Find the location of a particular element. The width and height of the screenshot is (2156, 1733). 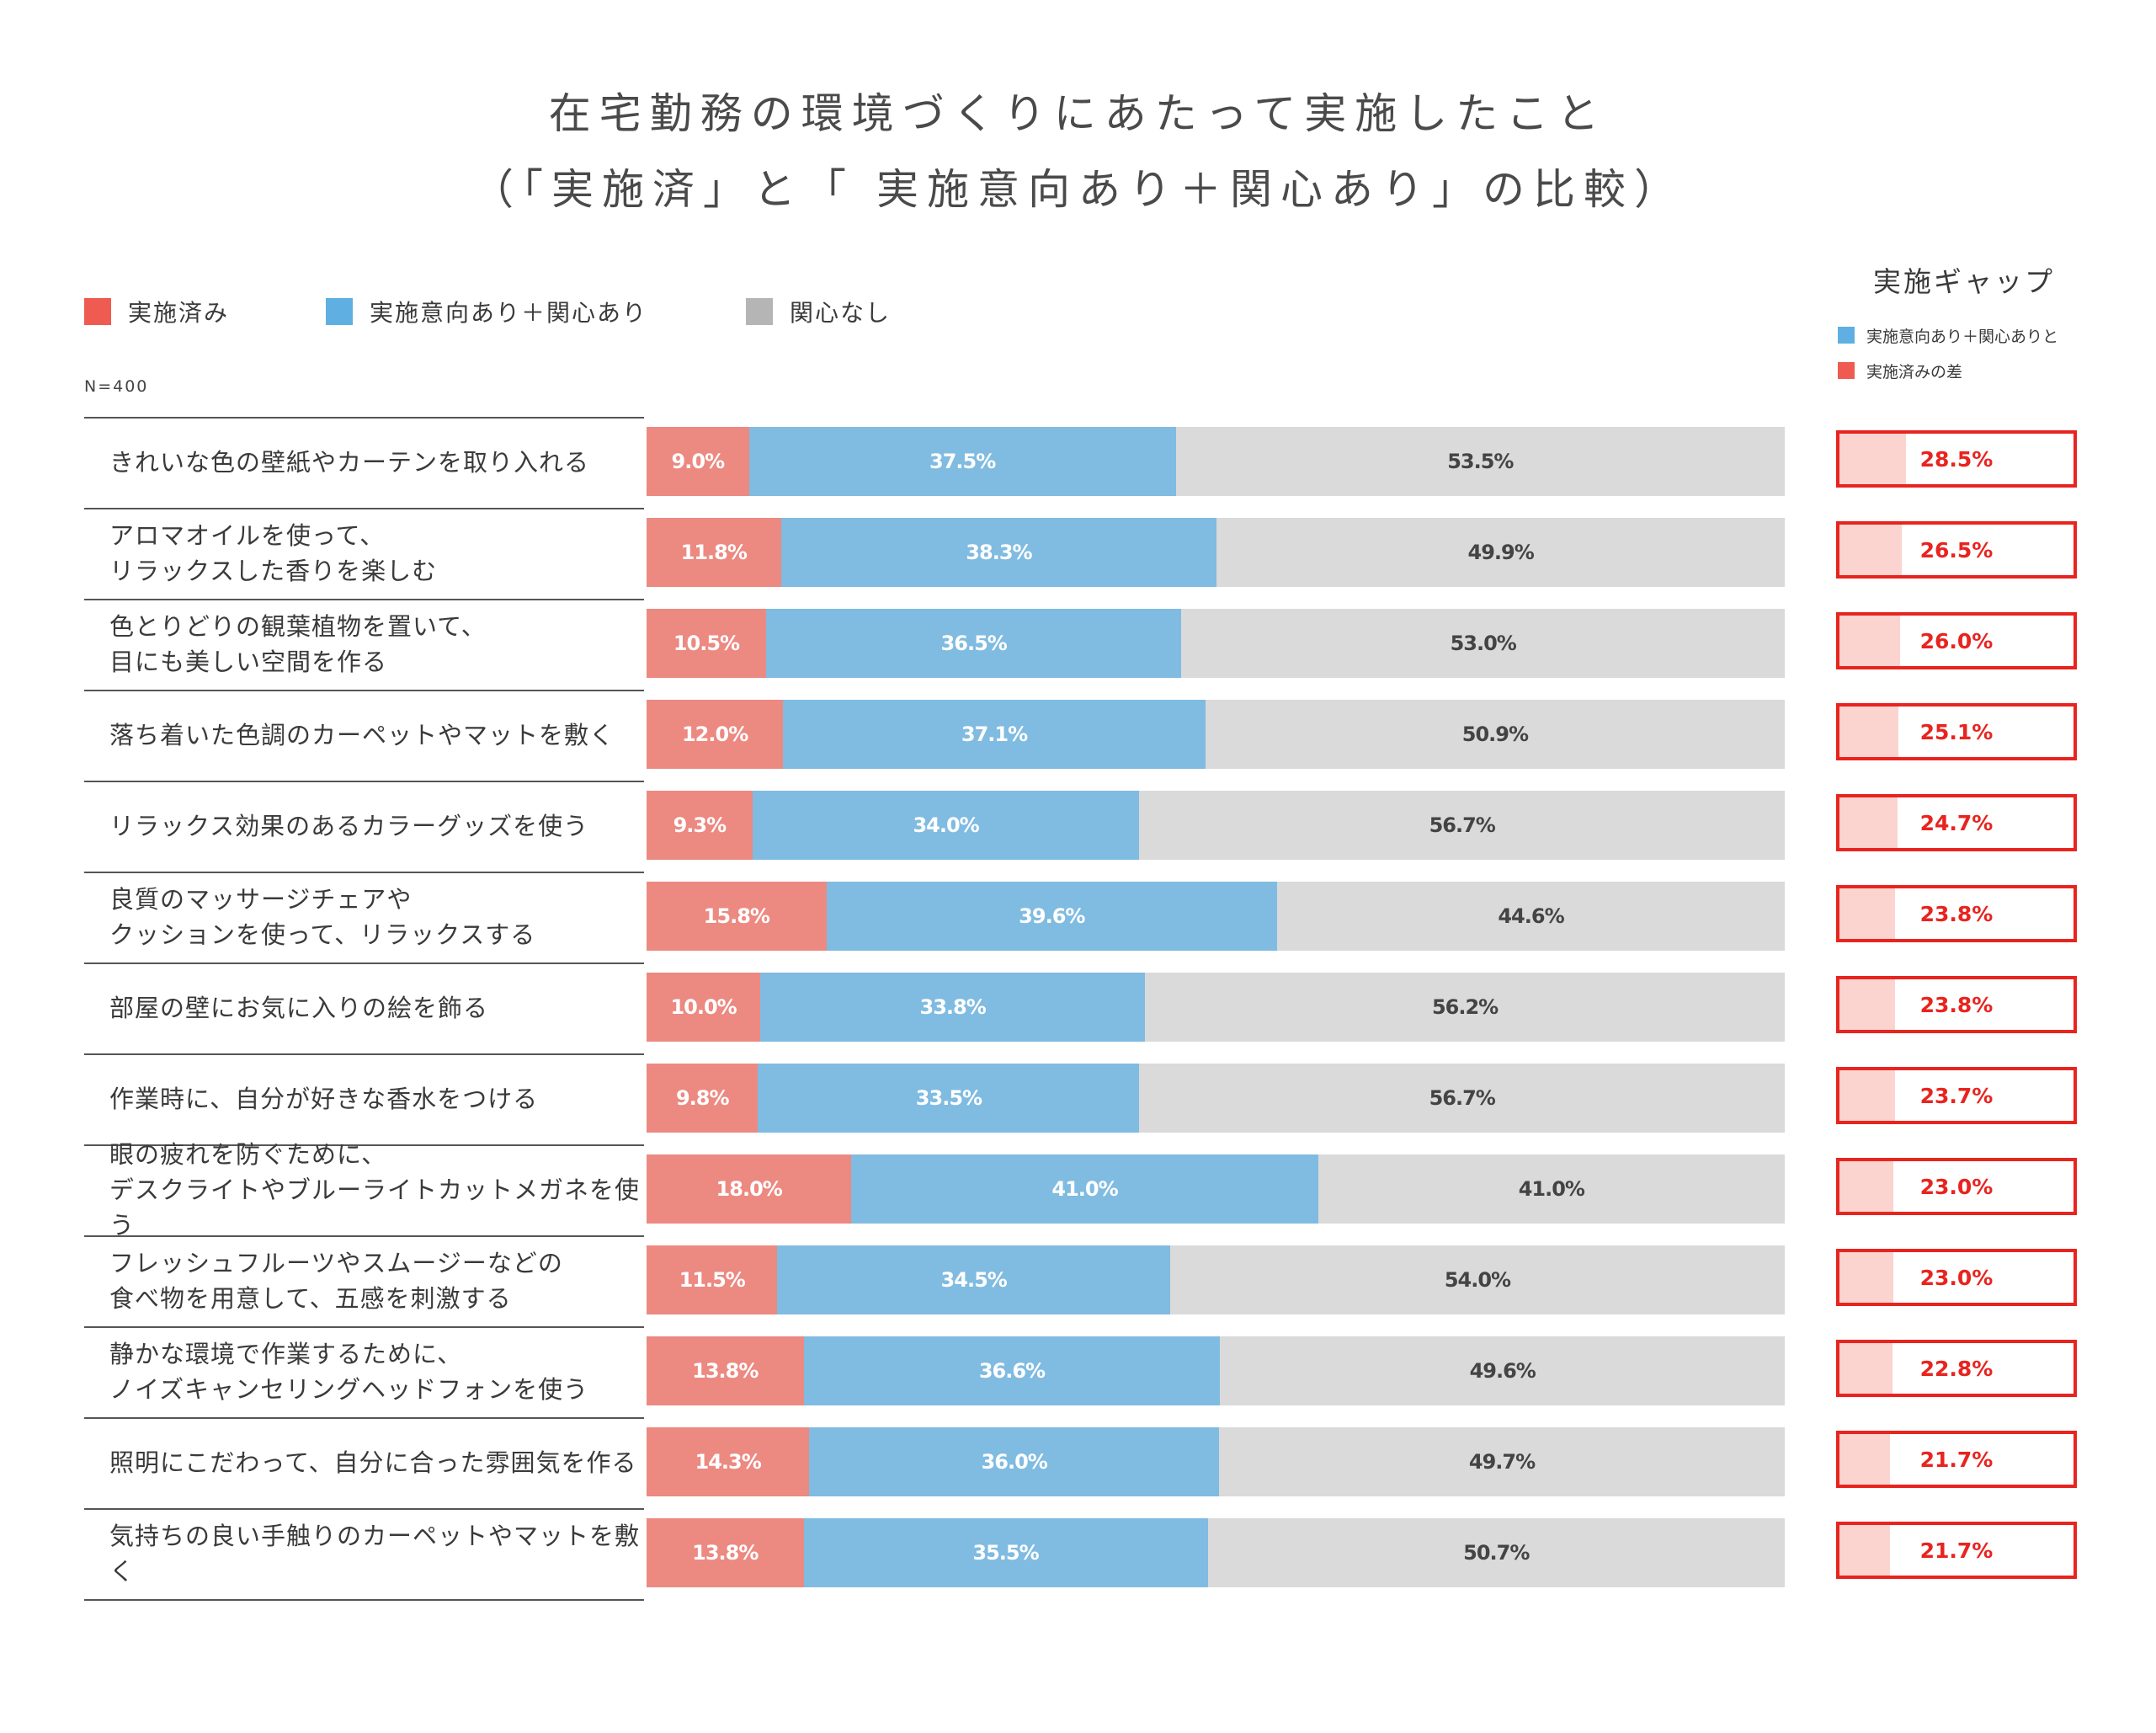

gap-value-label: 23.0% is located at coordinates (1957, 1186).